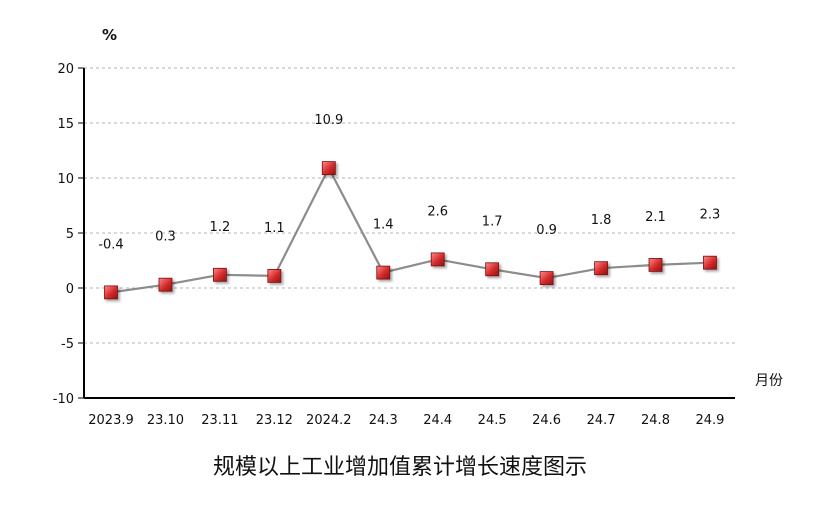  What do you see at coordinates (601, 420) in the screenshot?
I see `x-tick-label: 24.7` at bounding box center [601, 420].